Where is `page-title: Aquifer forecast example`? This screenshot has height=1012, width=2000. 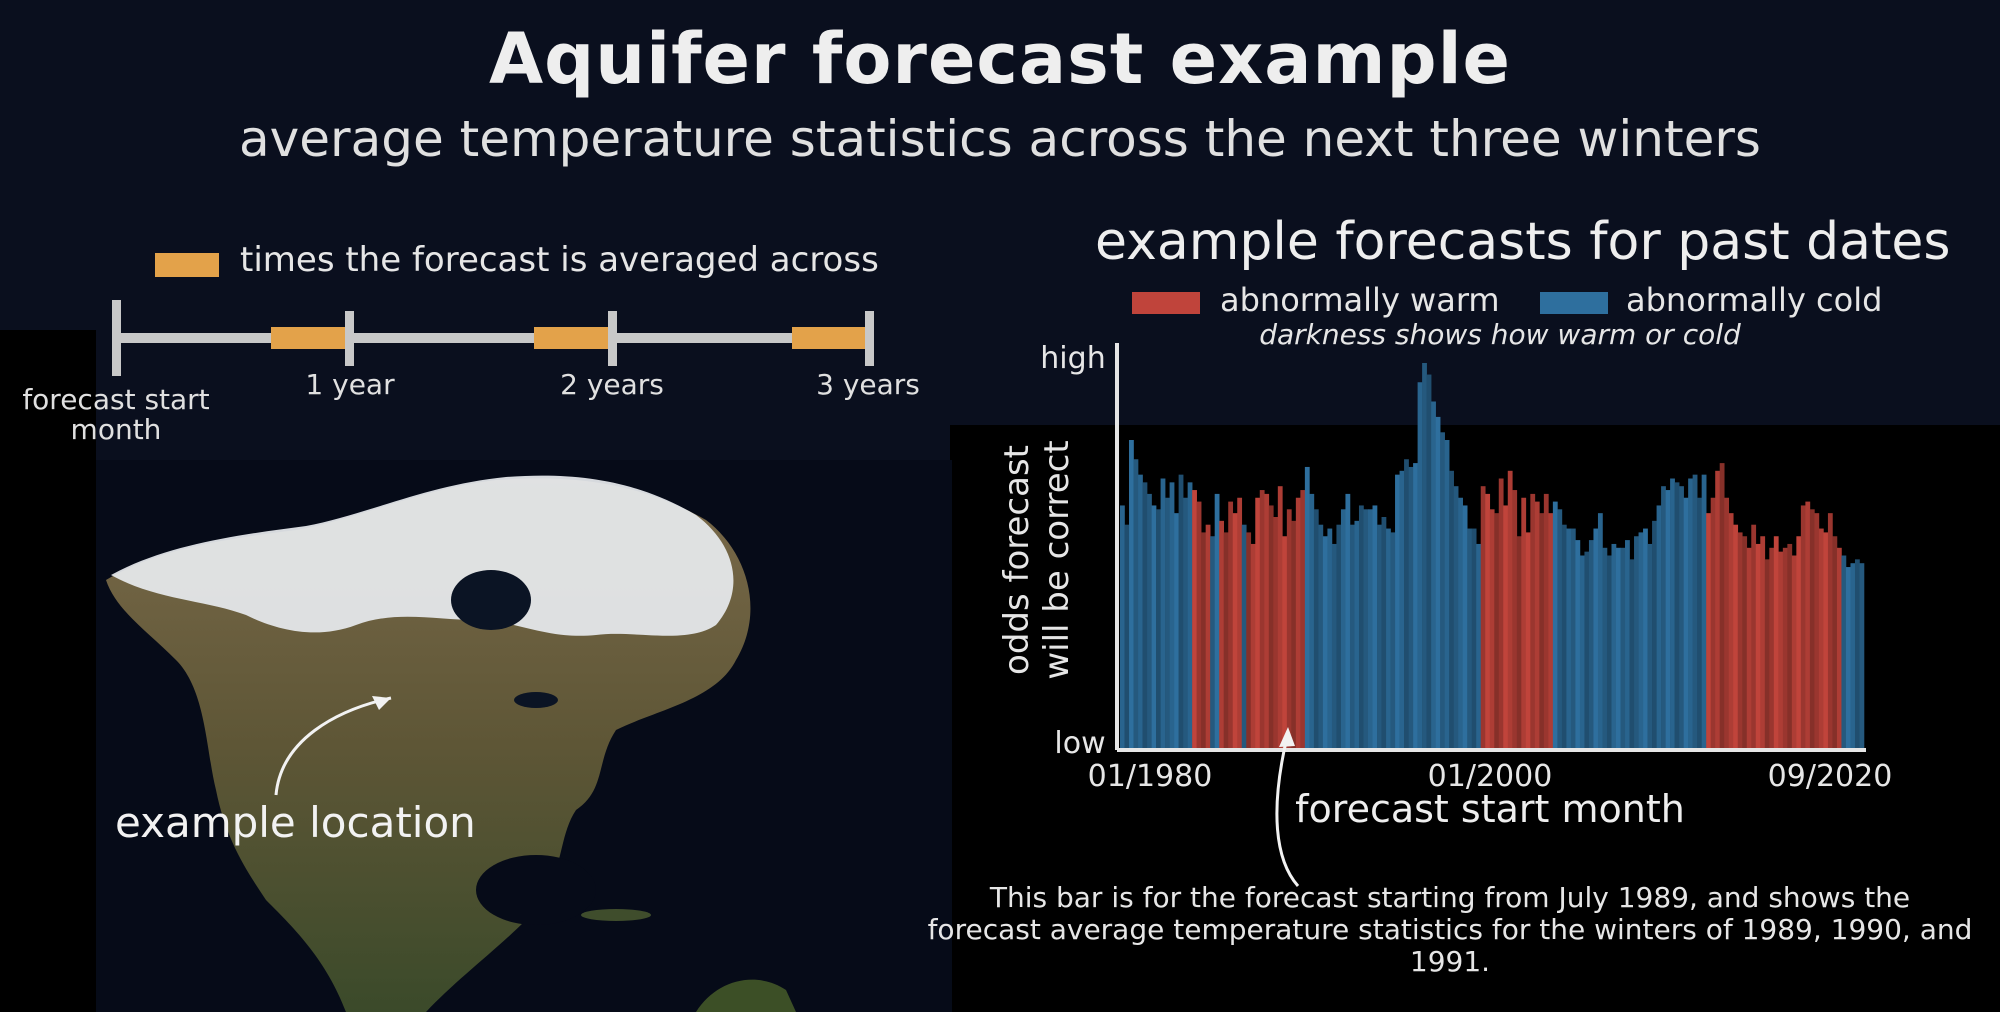
page-title: Aquifer forecast example is located at coordinates (1000, 59).